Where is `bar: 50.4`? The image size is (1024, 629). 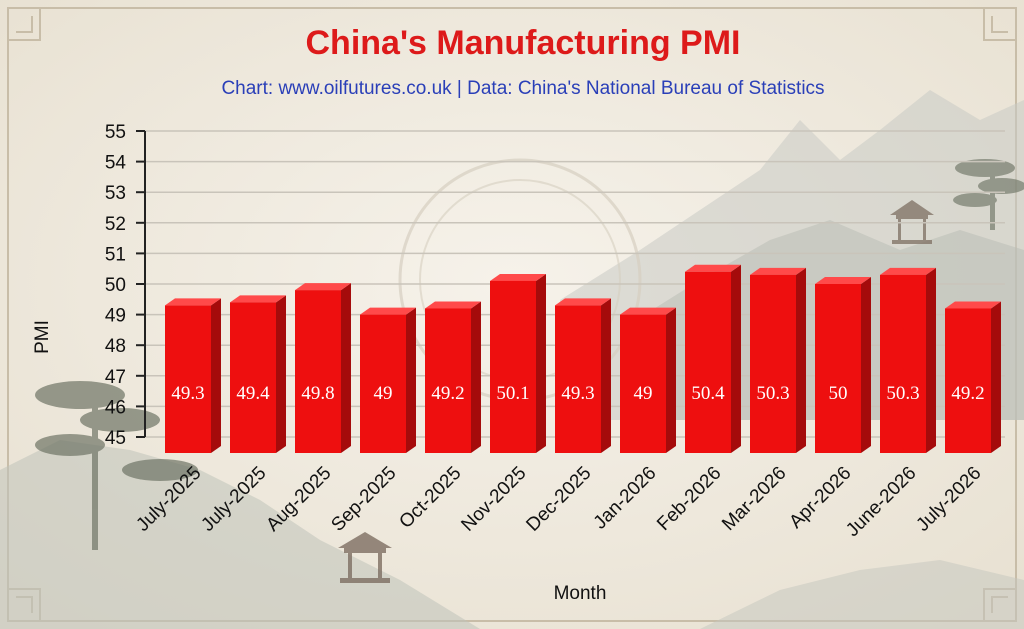 bar: 50.4 is located at coordinates (713, 358).